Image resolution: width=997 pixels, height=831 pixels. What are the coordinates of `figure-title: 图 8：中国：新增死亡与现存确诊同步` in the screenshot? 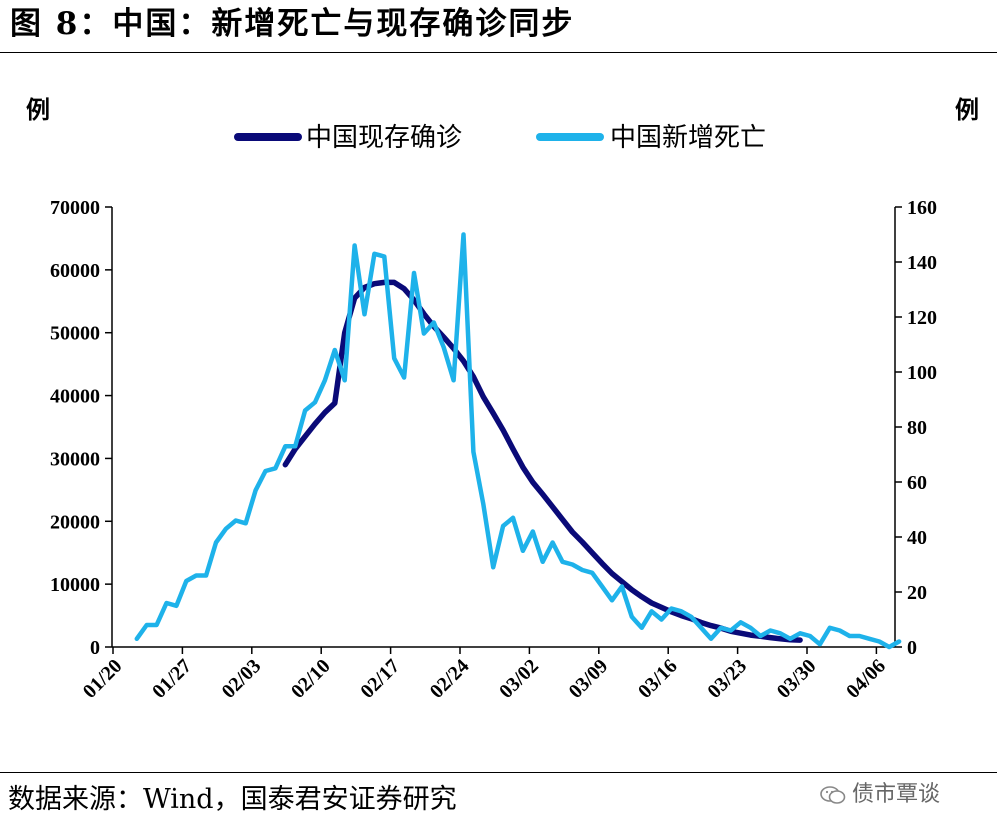 It's located at (292, 24).